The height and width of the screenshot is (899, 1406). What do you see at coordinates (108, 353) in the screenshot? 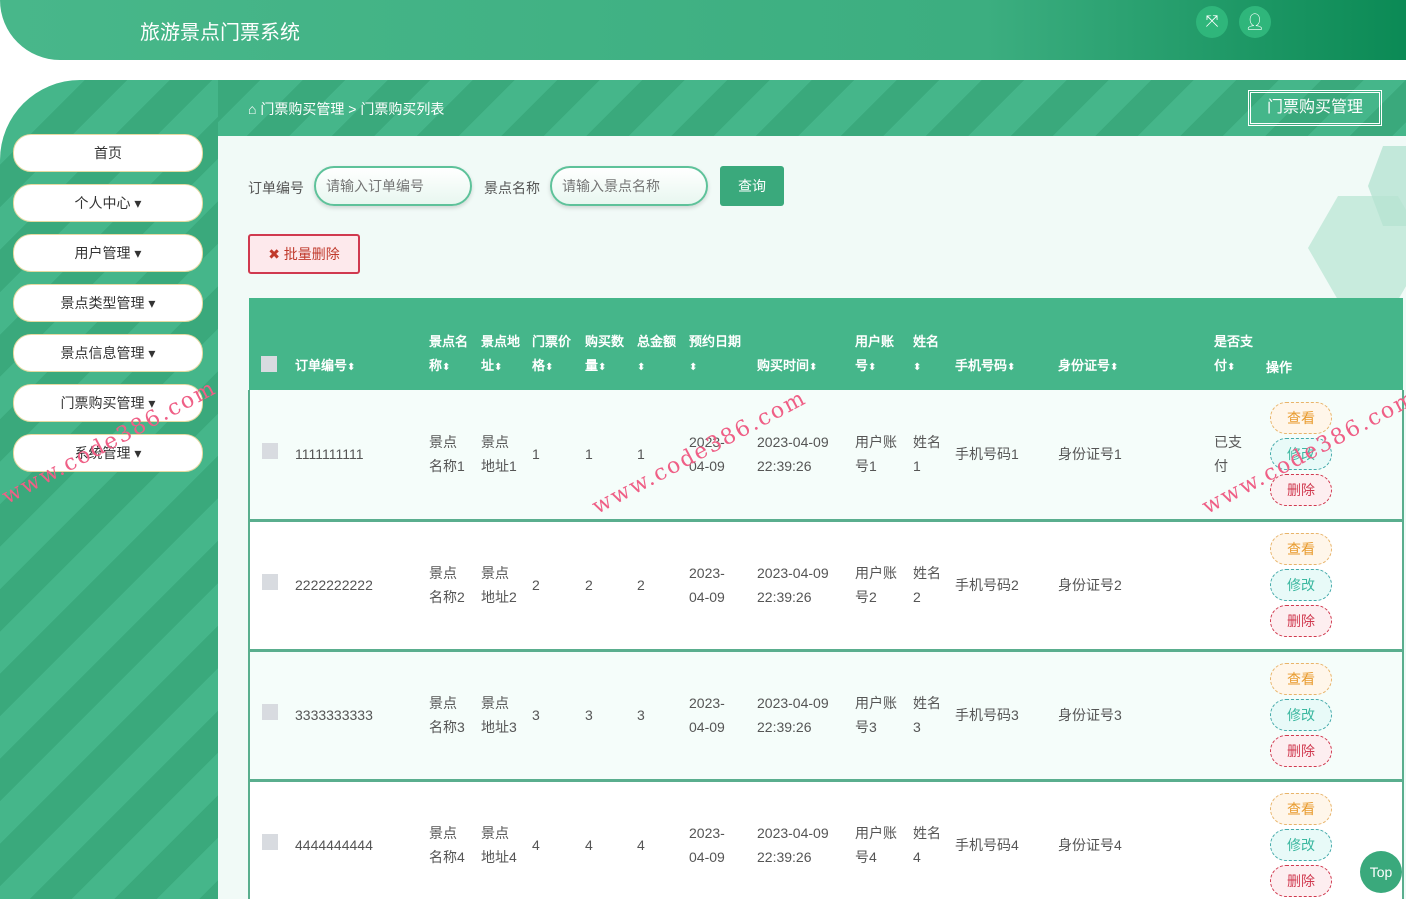
I see `sidebar-item: 景点信息管理 ▾` at bounding box center [108, 353].